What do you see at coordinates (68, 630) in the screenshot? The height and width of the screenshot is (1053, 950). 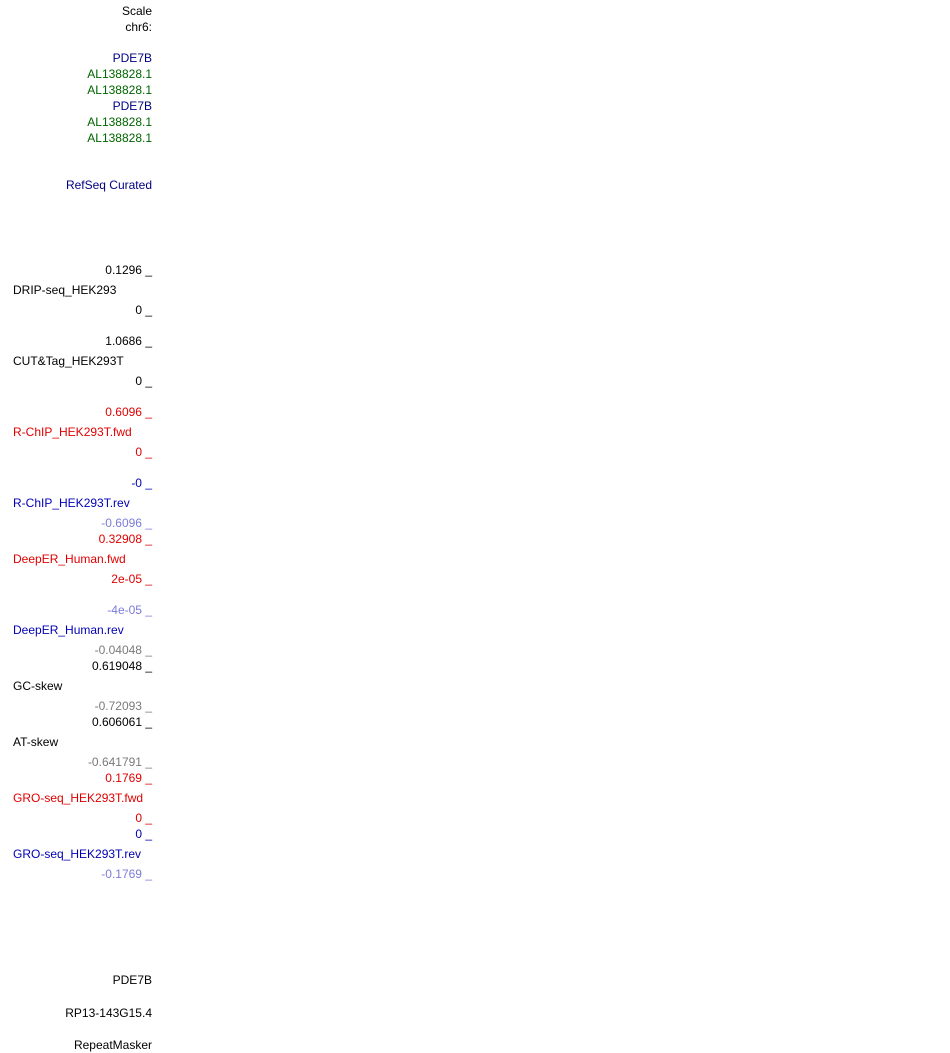 I see `track-name-deeper-rev: DeepER_Human.rev` at bounding box center [68, 630].